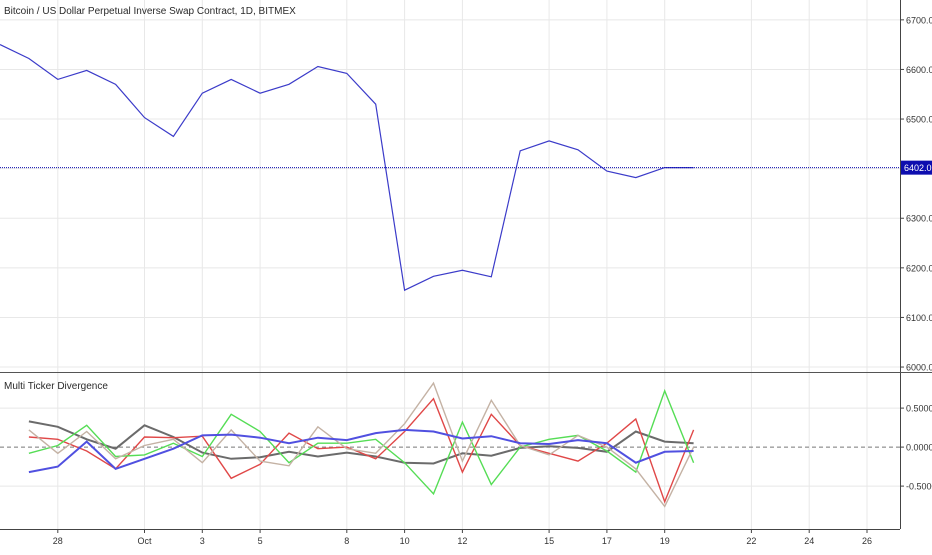 This screenshot has width=932, height=555. What do you see at coordinates (919, 219) in the screenshot?
I see `price-y-tick-label: 6300.0` at bounding box center [919, 219].